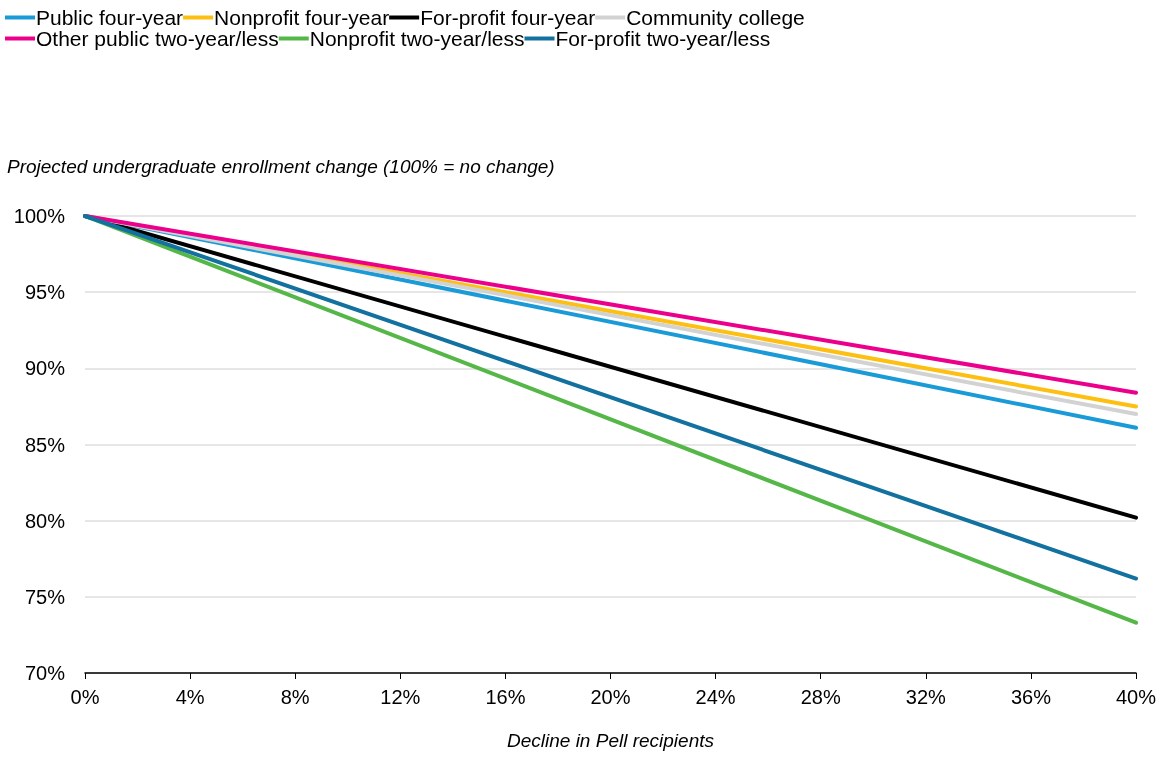  What do you see at coordinates (110, 17) in the screenshot?
I see `legend-label: Public four-year` at bounding box center [110, 17].